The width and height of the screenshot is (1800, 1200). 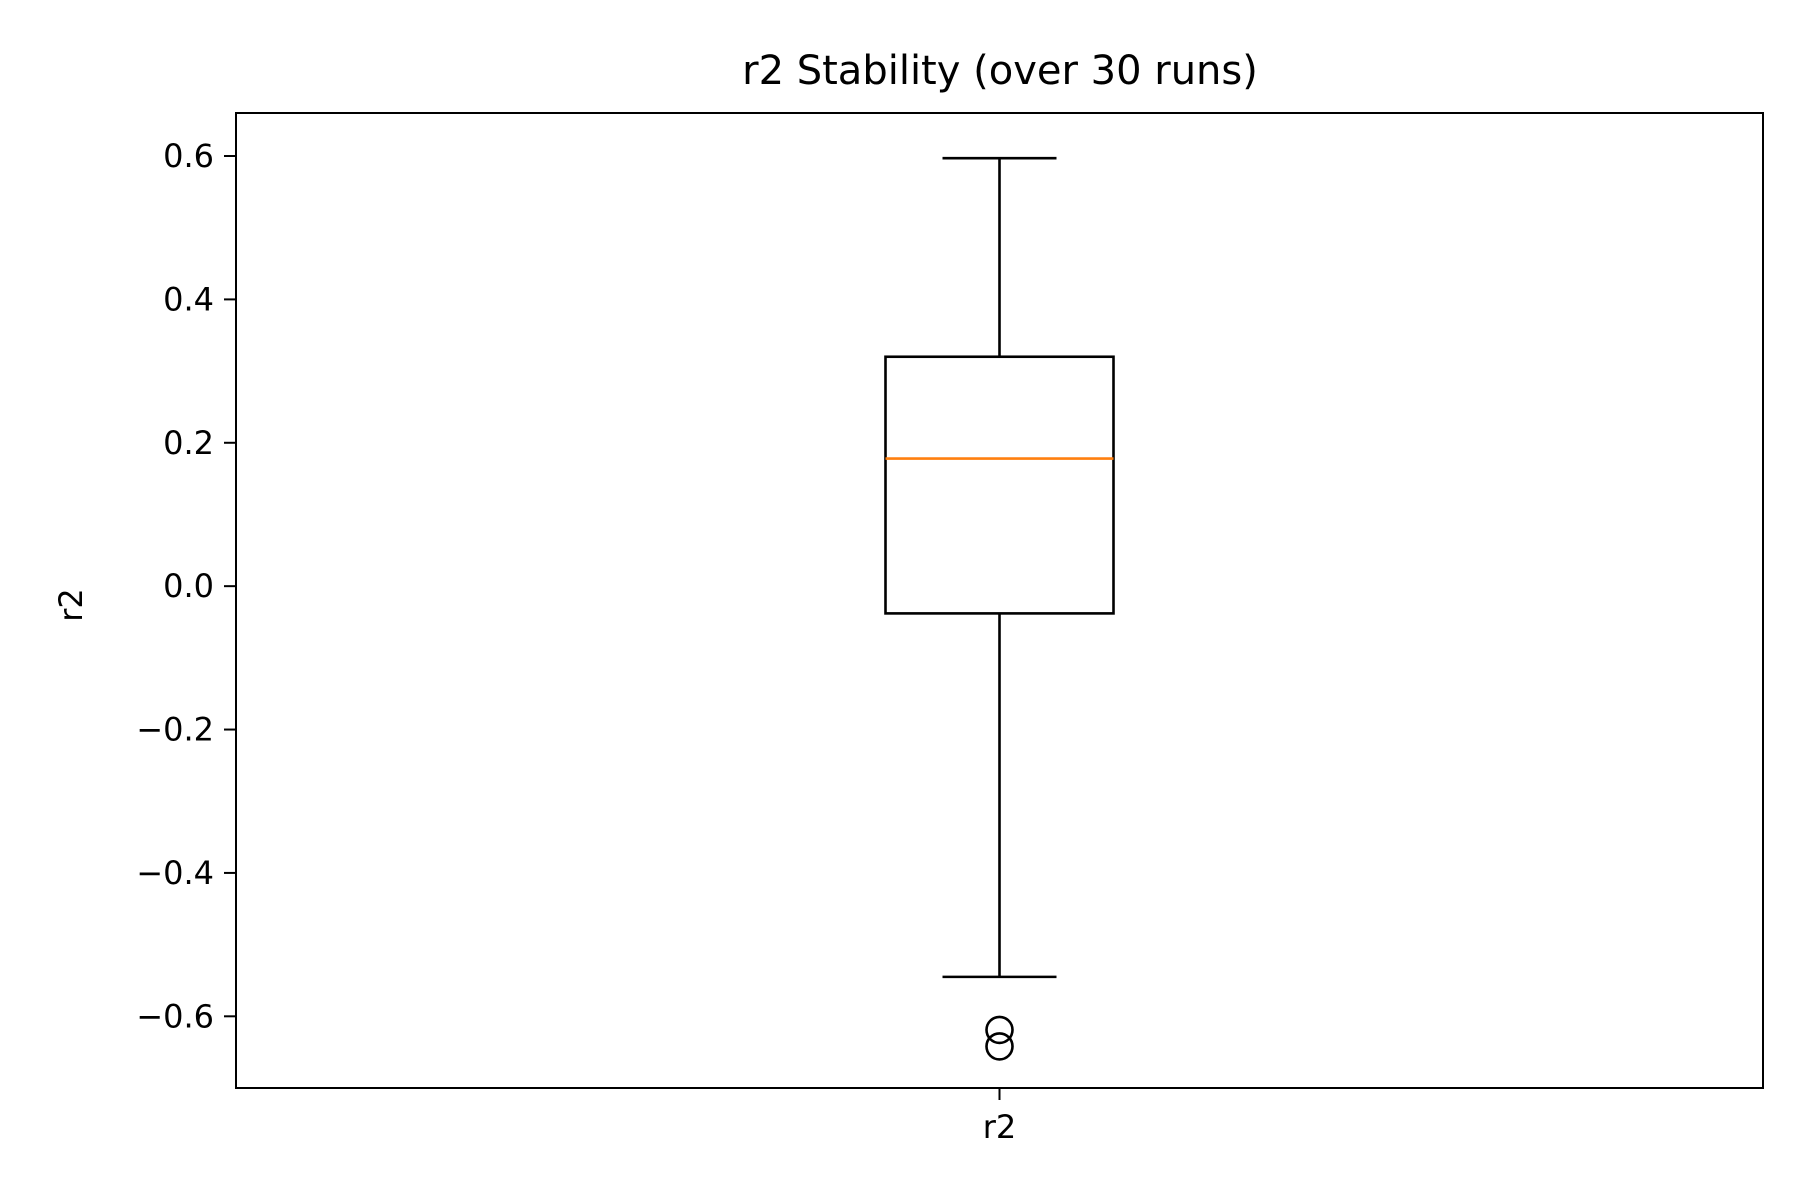 What do you see at coordinates (71, 605) in the screenshot?
I see `y-axis-label: r2` at bounding box center [71, 605].